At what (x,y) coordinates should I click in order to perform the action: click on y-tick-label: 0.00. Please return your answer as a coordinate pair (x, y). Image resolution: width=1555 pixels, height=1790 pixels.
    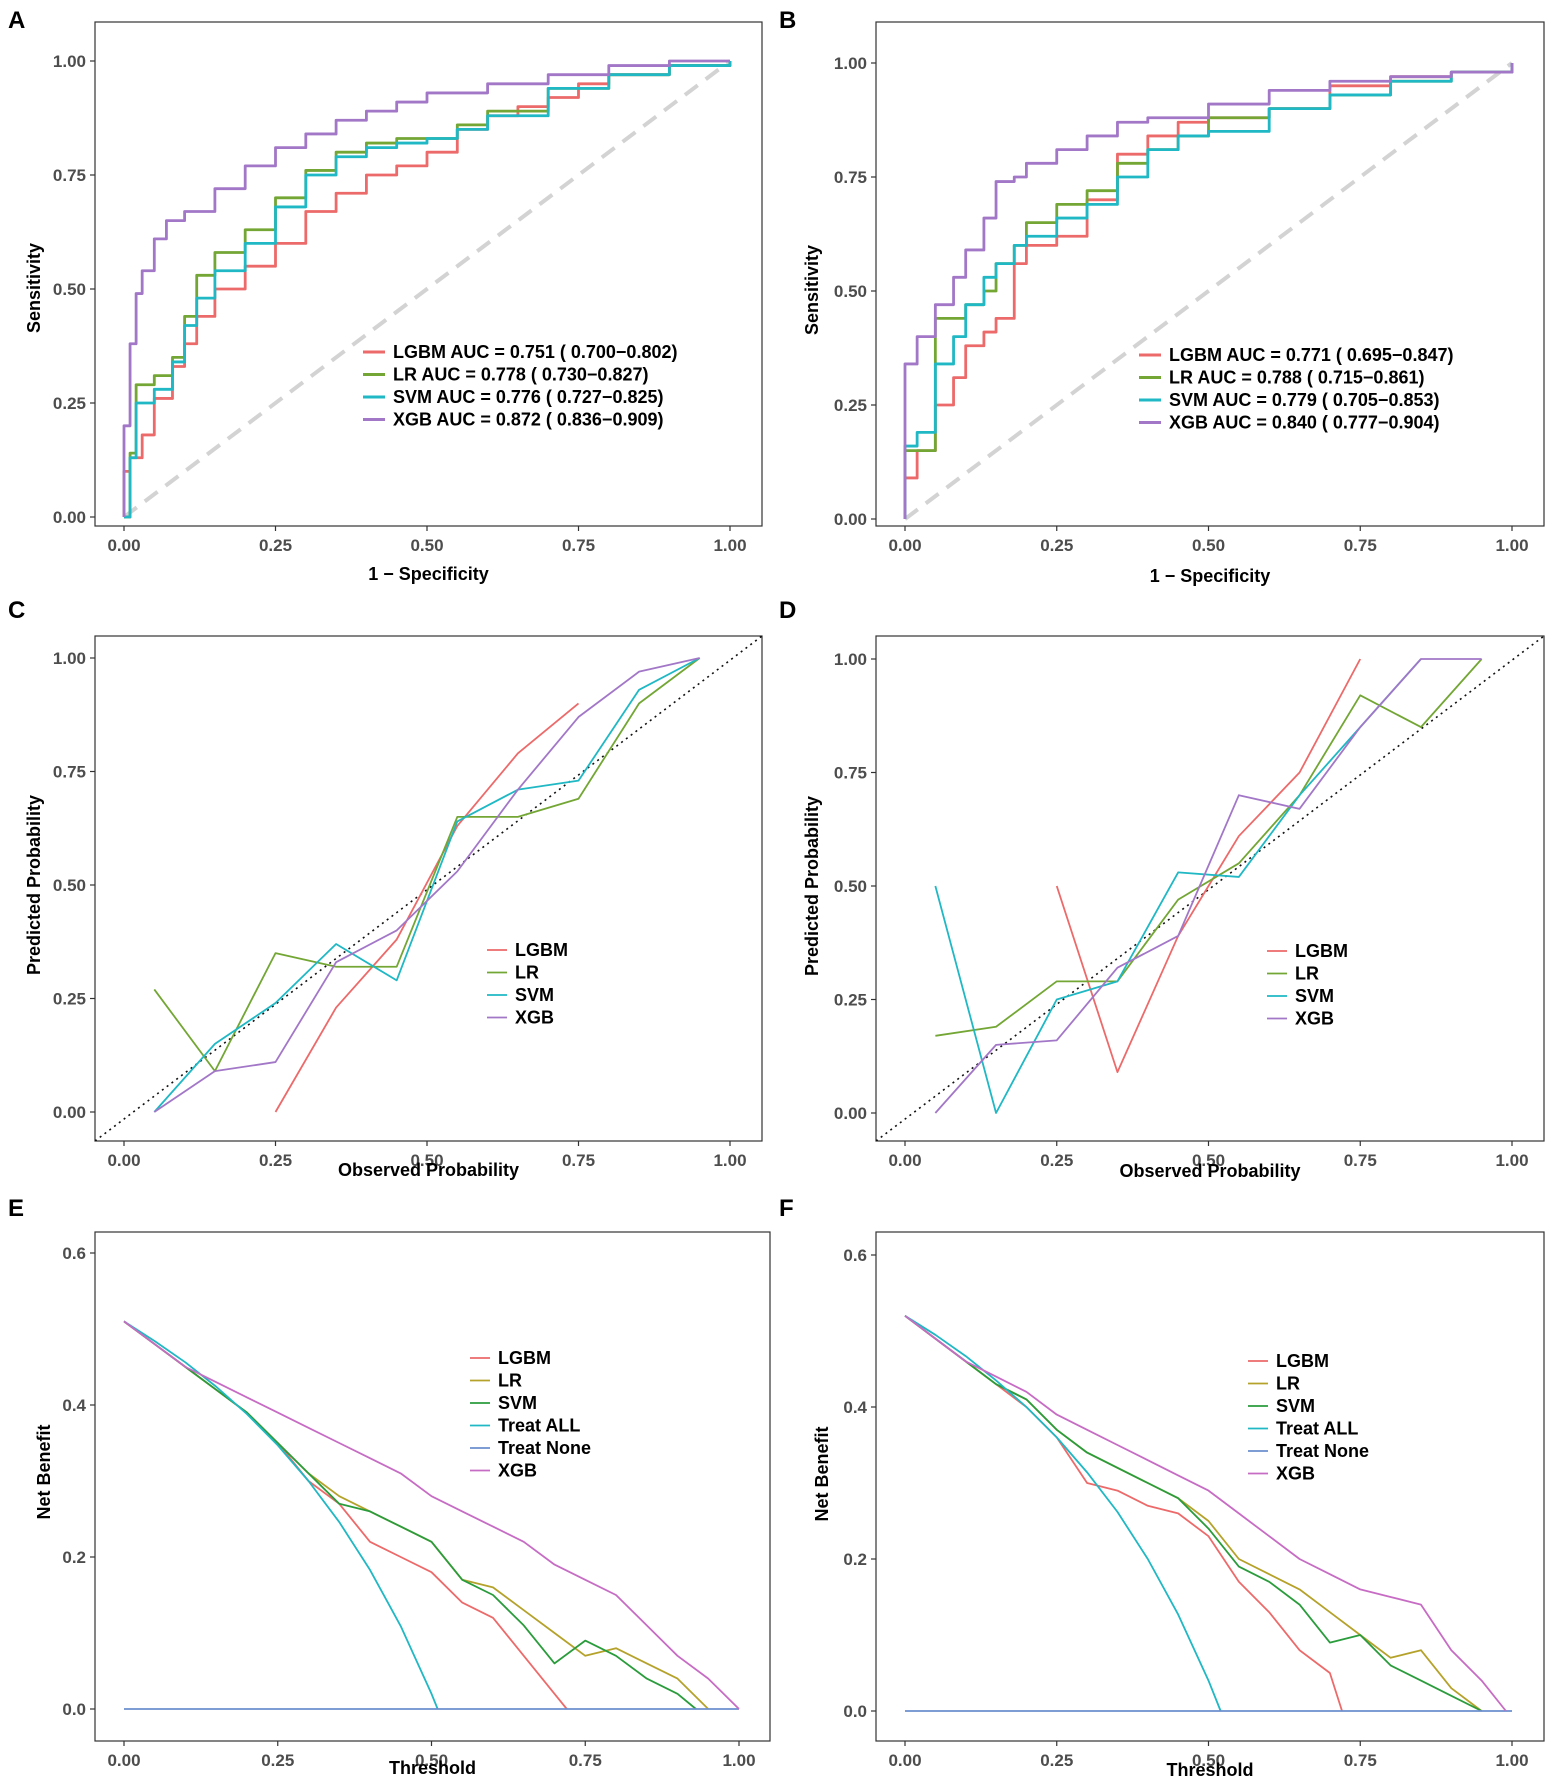
    Looking at the image, I should click on (850, 1113).